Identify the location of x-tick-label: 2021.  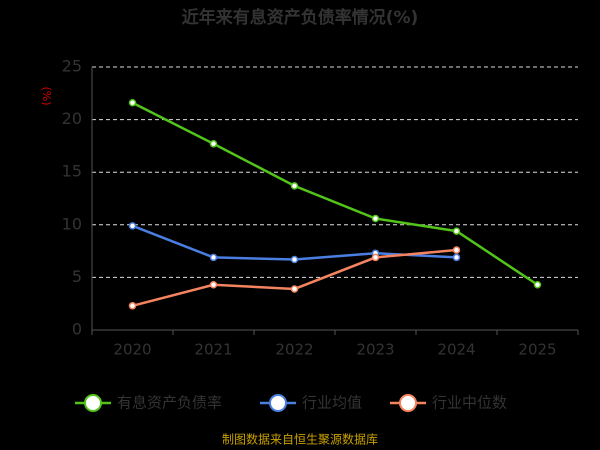
(213, 350).